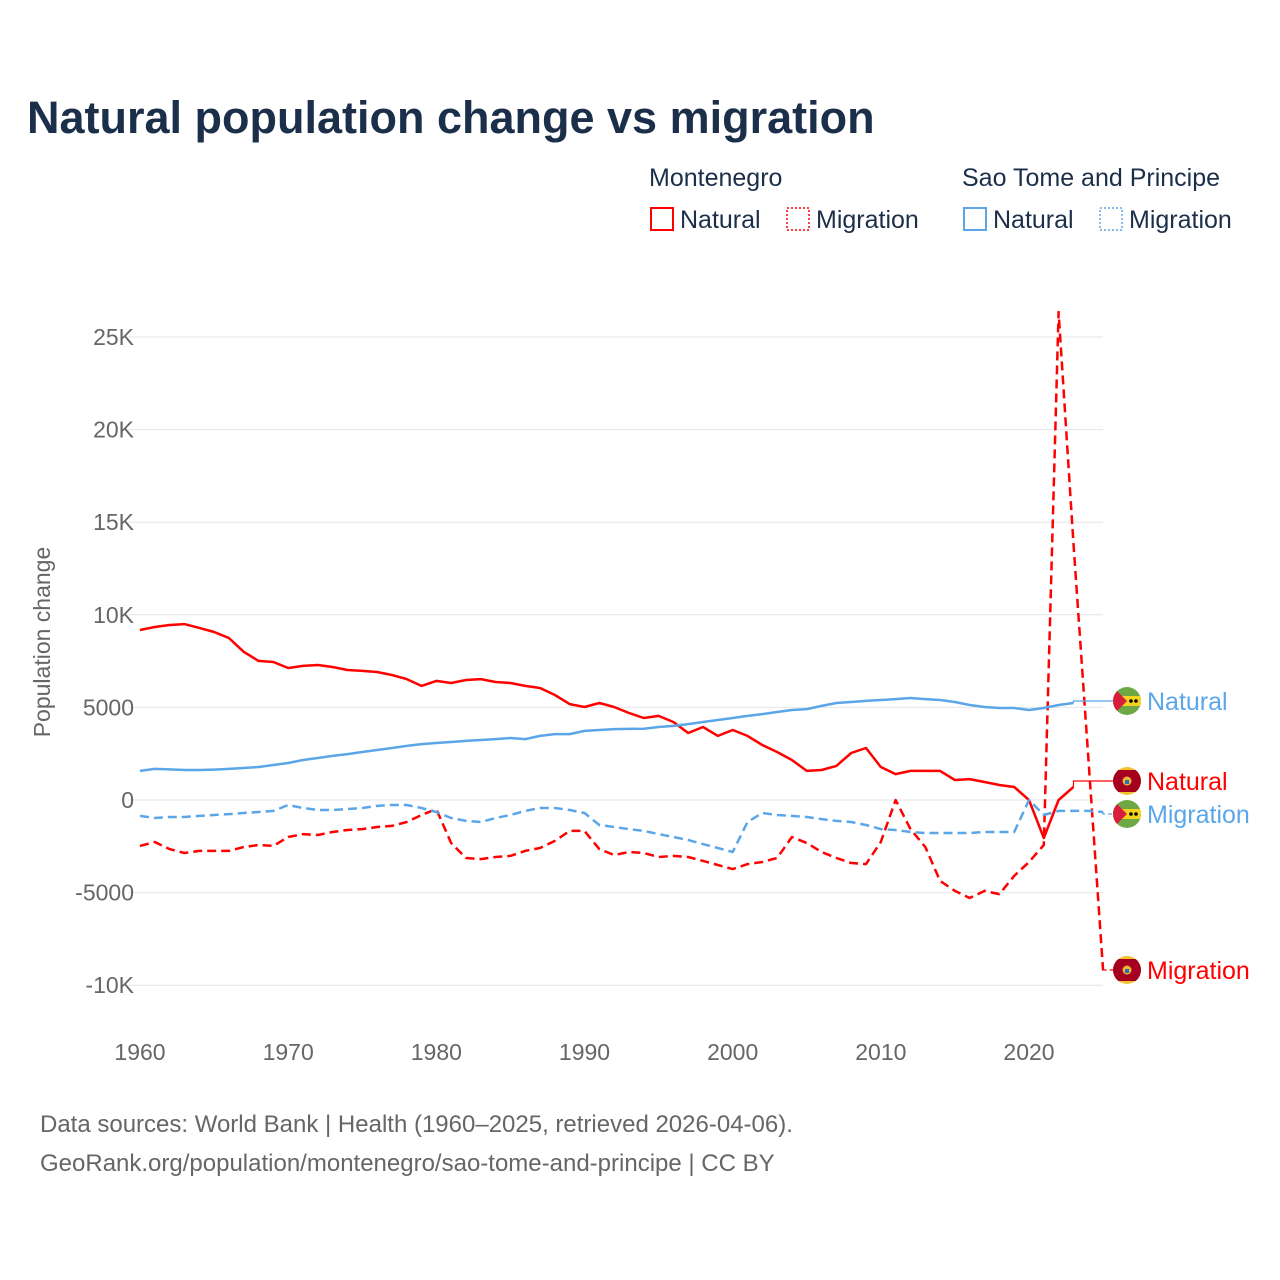 The image size is (1280, 1280). Describe the element at coordinates (114, 337) in the screenshot. I see `y-tick-label: 25K` at that location.